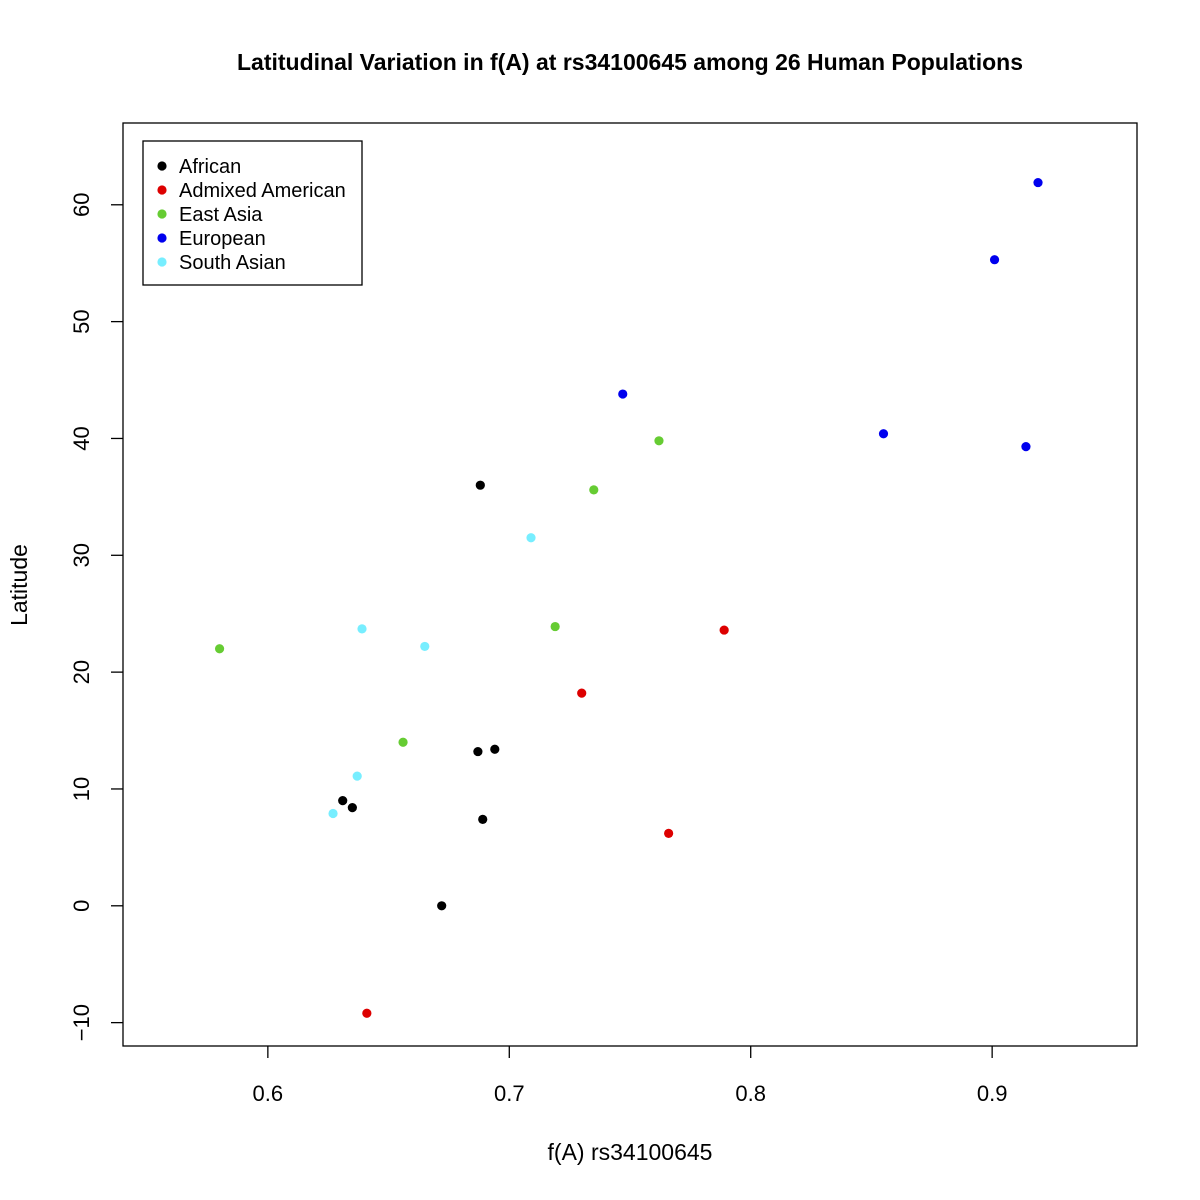 This screenshot has height=1200, width=1200. I want to click on legend-label: South Asian, so click(232, 263).